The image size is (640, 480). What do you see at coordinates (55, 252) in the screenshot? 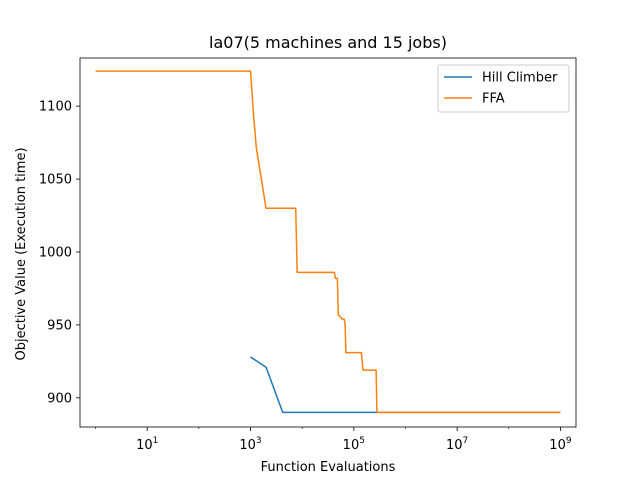
I see `y-tick-label: 1000` at bounding box center [55, 252].